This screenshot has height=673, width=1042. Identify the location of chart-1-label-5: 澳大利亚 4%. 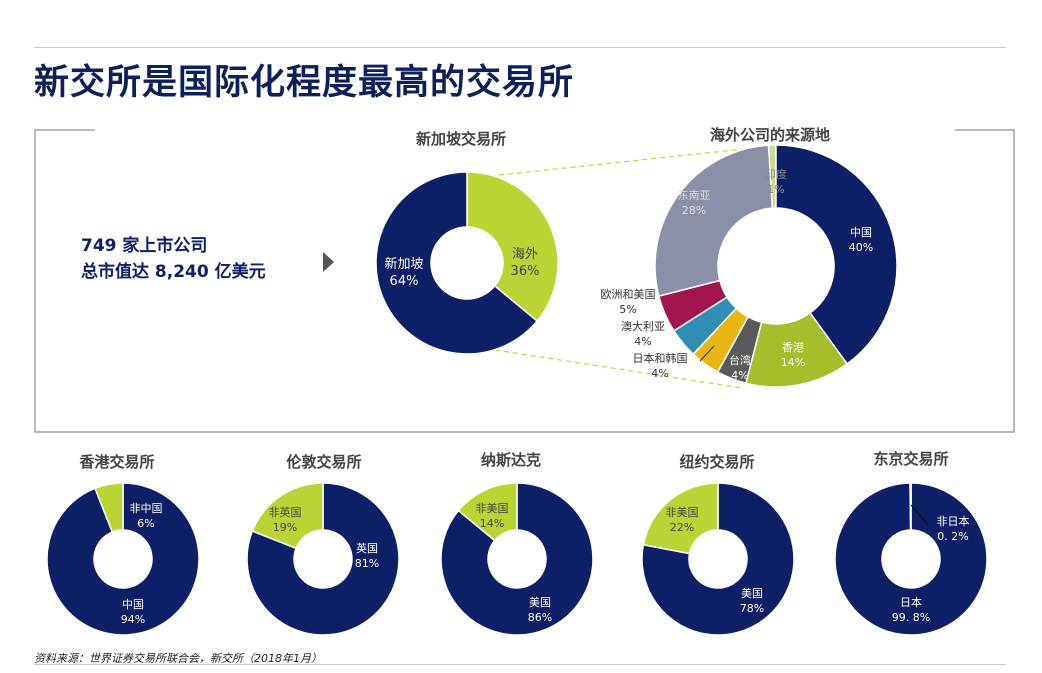
(643, 333).